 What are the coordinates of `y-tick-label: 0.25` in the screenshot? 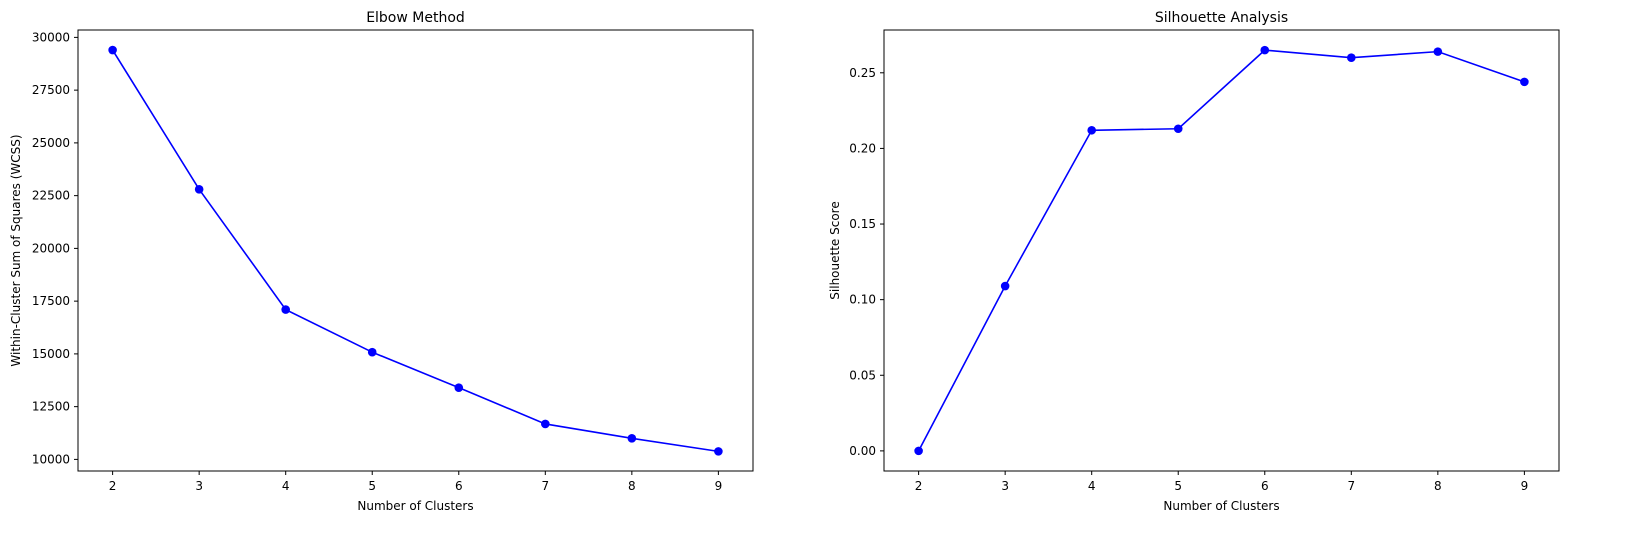 It's located at (862, 73).